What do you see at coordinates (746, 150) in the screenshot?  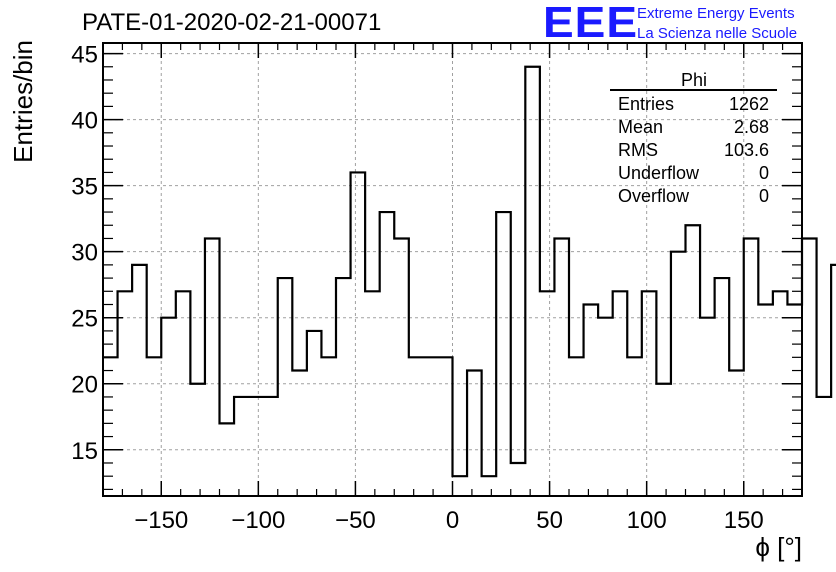 I see `stats-row-value: 103.6` at bounding box center [746, 150].